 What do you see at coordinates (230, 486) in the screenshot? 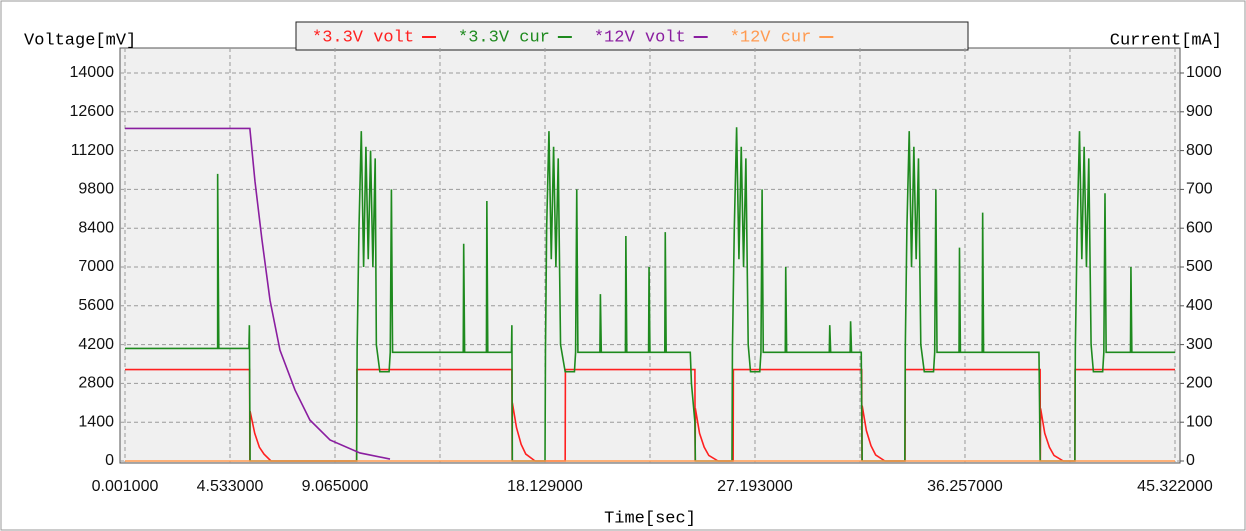
I see `x-tick-label: 4.533000` at bounding box center [230, 486].